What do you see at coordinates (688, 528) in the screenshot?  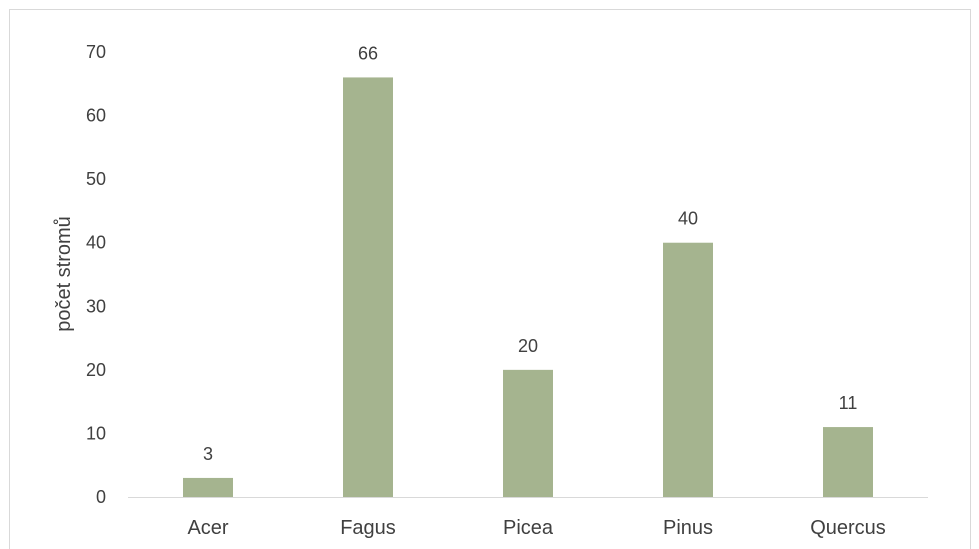 I see `x-tick-label: Pinus` at bounding box center [688, 528].